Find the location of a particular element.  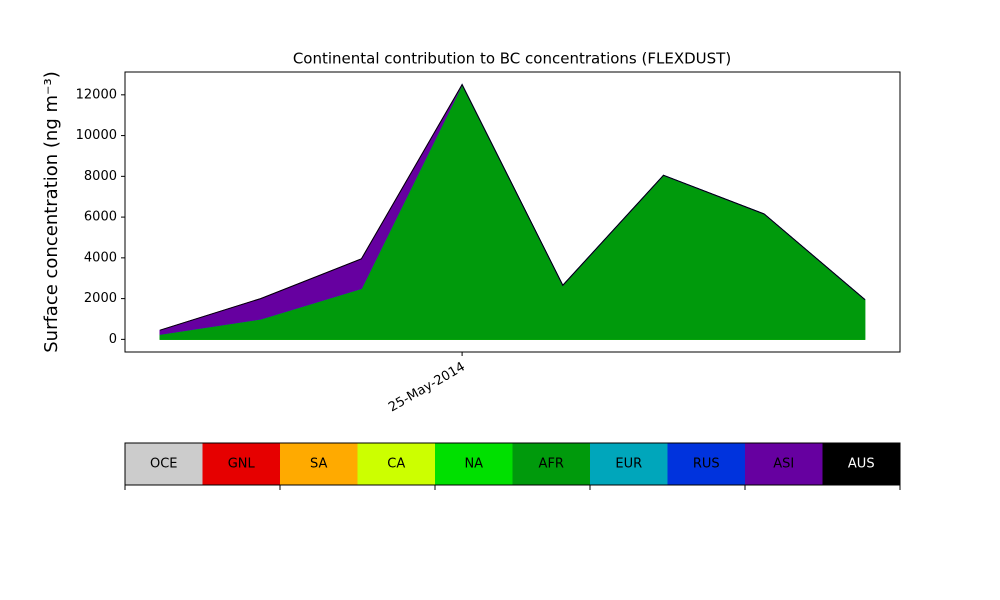

x-tick-label: 25-May-2014 is located at coordinates (427, 388).